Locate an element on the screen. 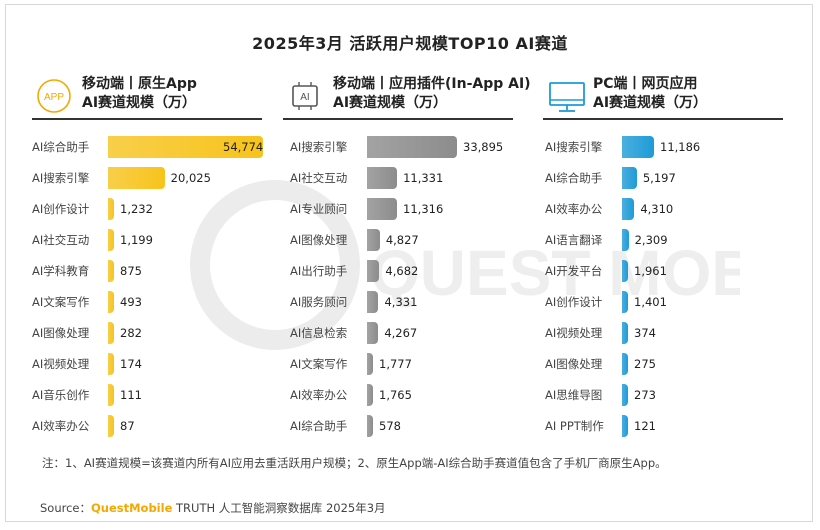 The width and height of the screenshot is (820, 530). value-label: 121 is located at coordinates (645, 426).